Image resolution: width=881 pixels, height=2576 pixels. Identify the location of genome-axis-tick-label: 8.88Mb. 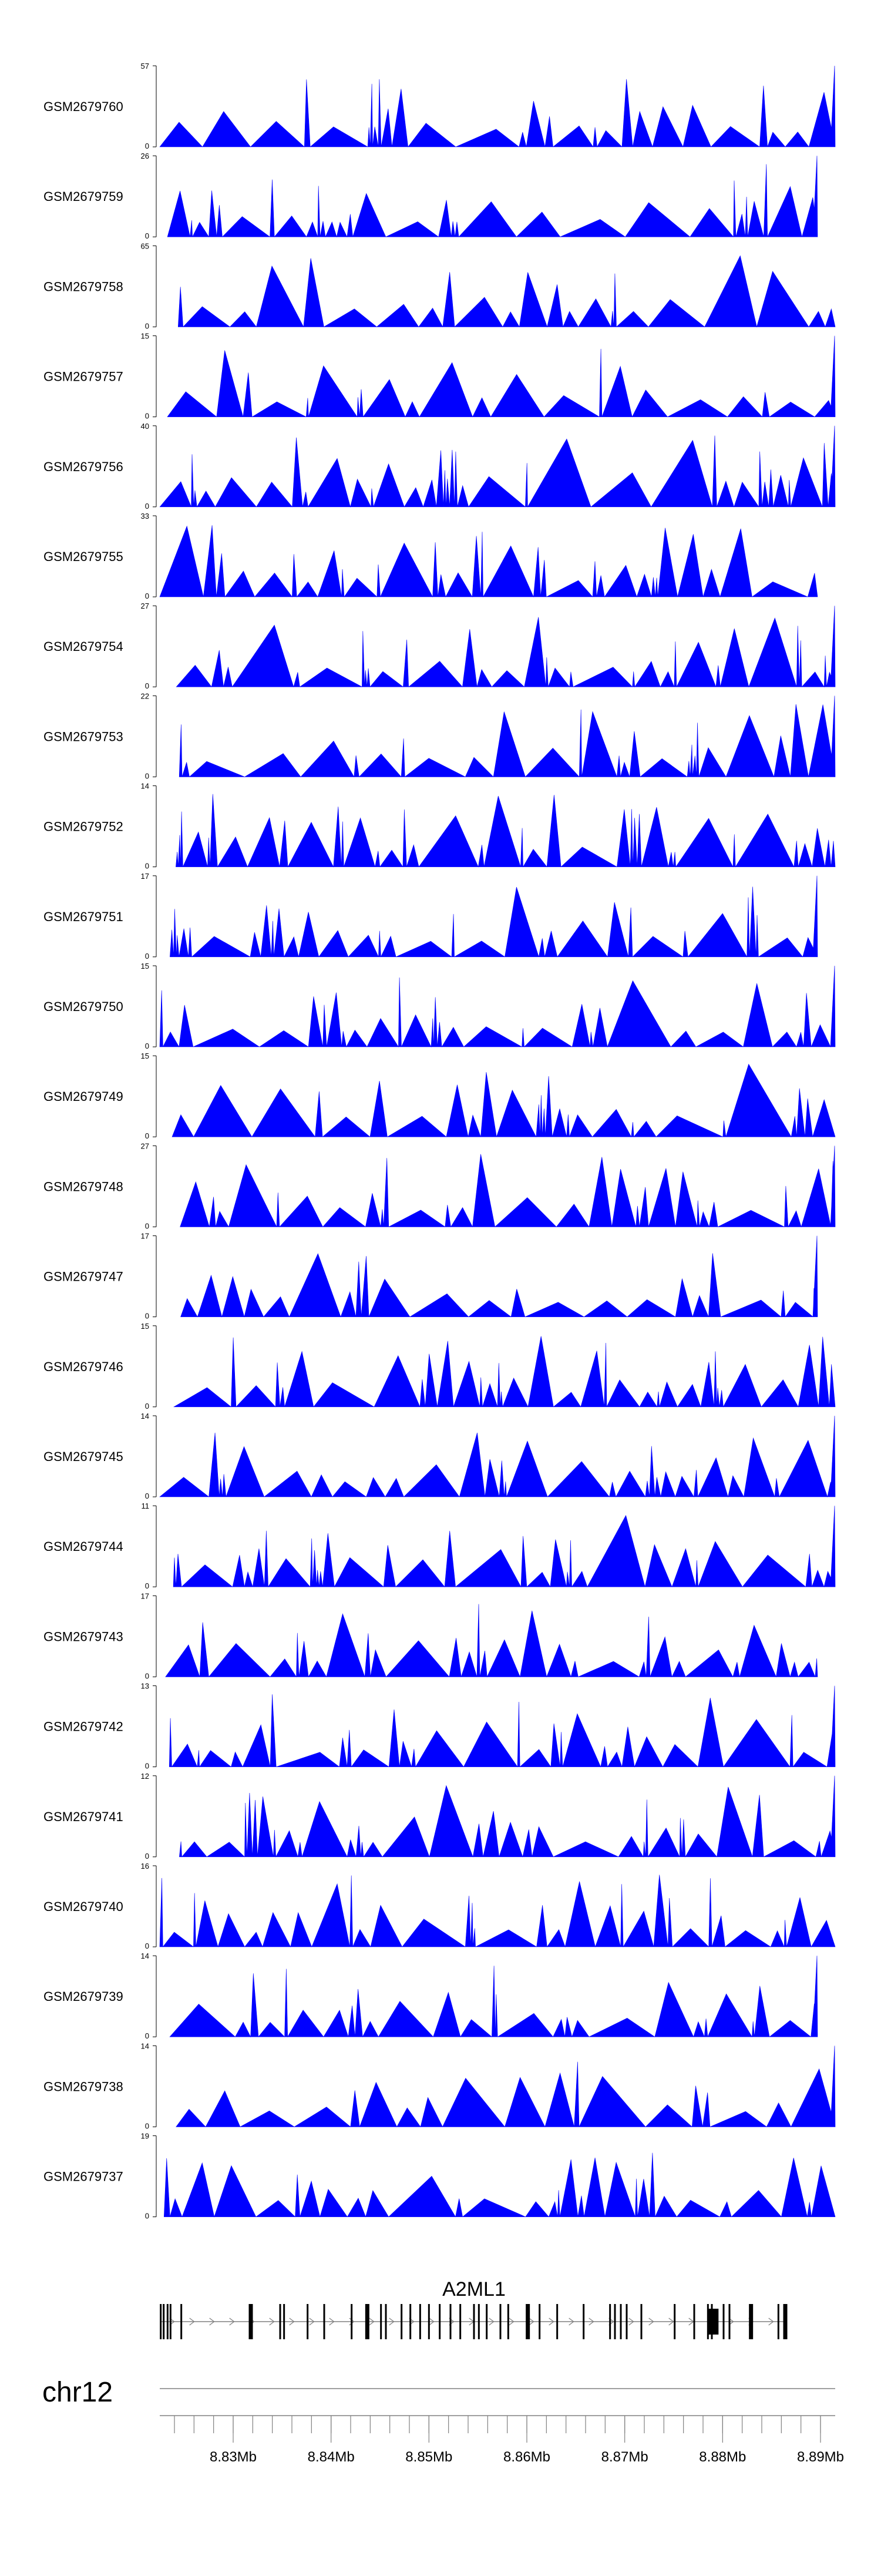
(722, 2457).